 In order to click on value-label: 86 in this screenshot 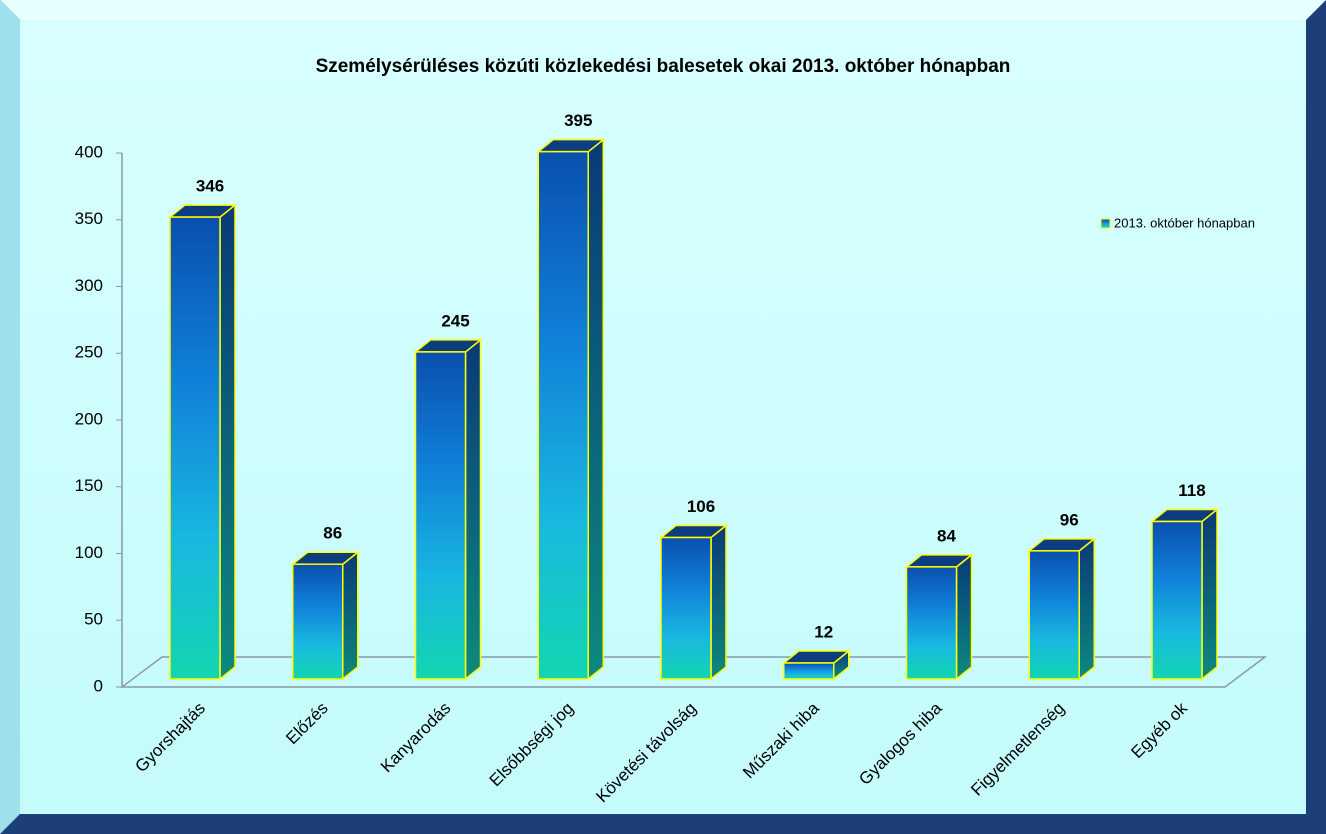, I will do `click(332, 533)`.